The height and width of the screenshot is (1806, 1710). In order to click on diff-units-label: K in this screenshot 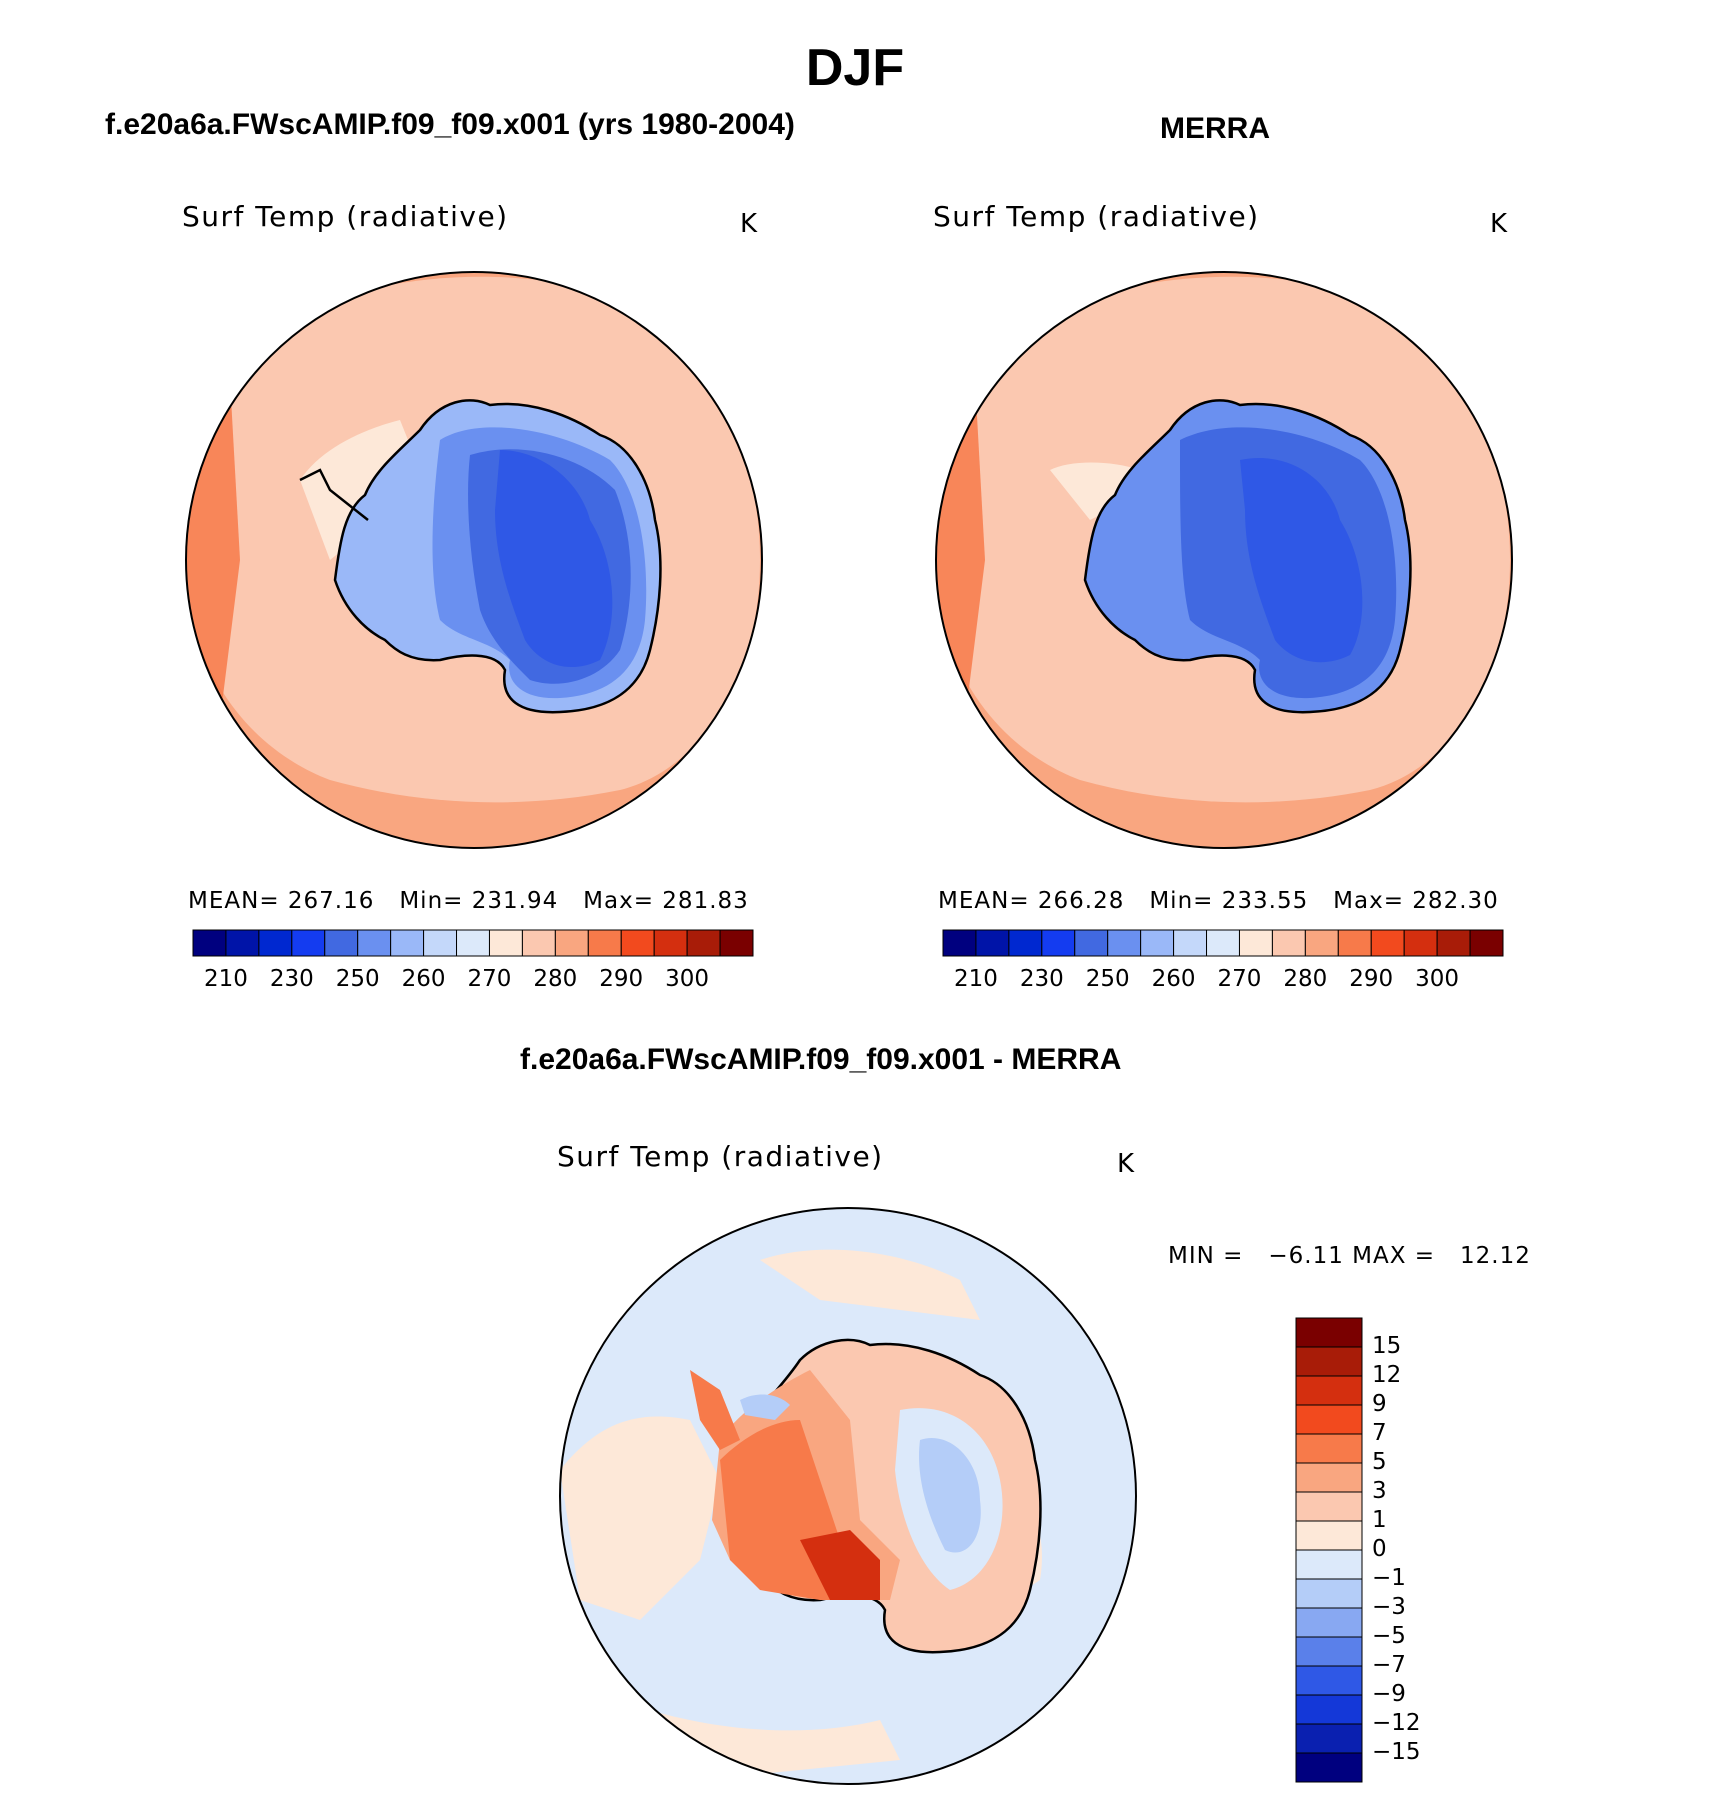, I will do `click(1126, 1164)`.